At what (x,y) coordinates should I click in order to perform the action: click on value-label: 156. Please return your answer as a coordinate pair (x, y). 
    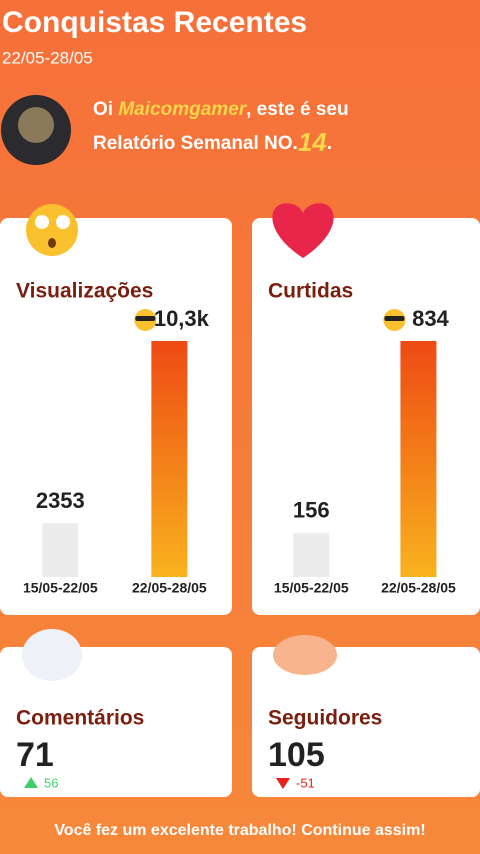
    Looking at the image, I should click on (311, 510).